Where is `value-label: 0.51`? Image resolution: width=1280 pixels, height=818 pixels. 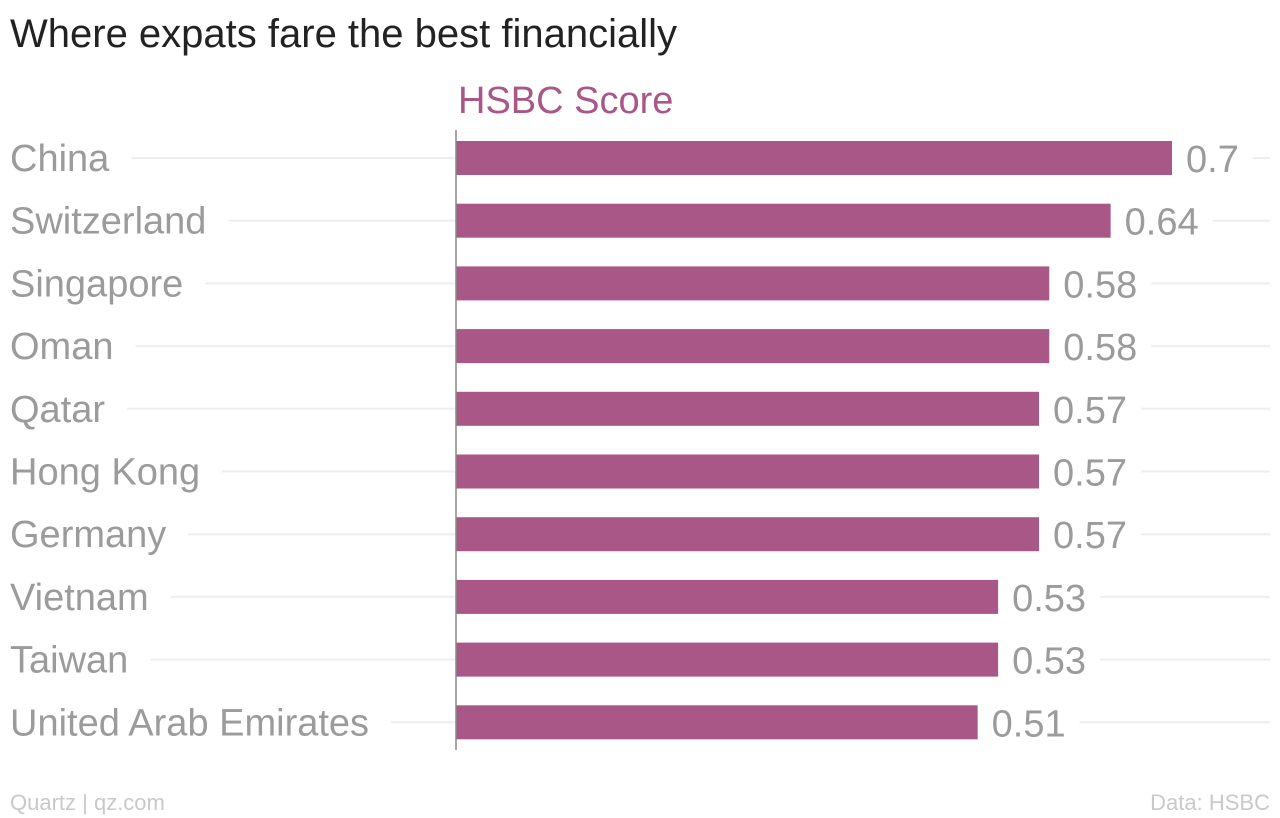
value-label: 0.51 is located at coordinates (1029, 724).